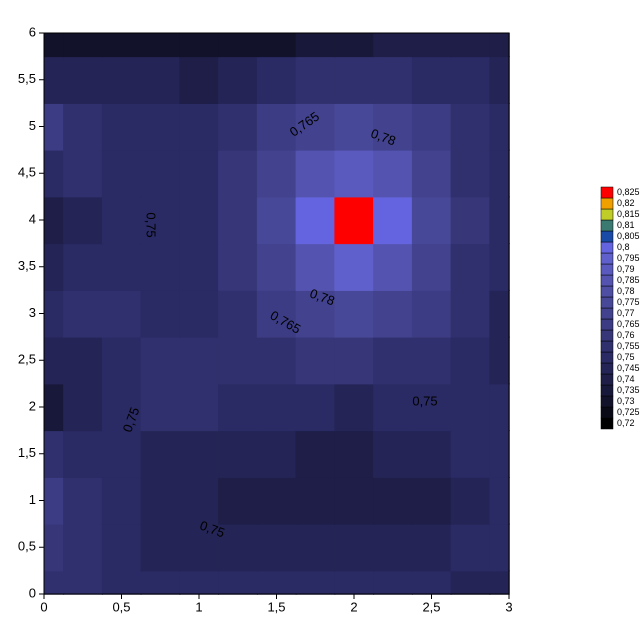 Image resolution: width=640 pixels, height=622 pixels. I want to click on y-tick-label: 0,5, so click(27, 546).